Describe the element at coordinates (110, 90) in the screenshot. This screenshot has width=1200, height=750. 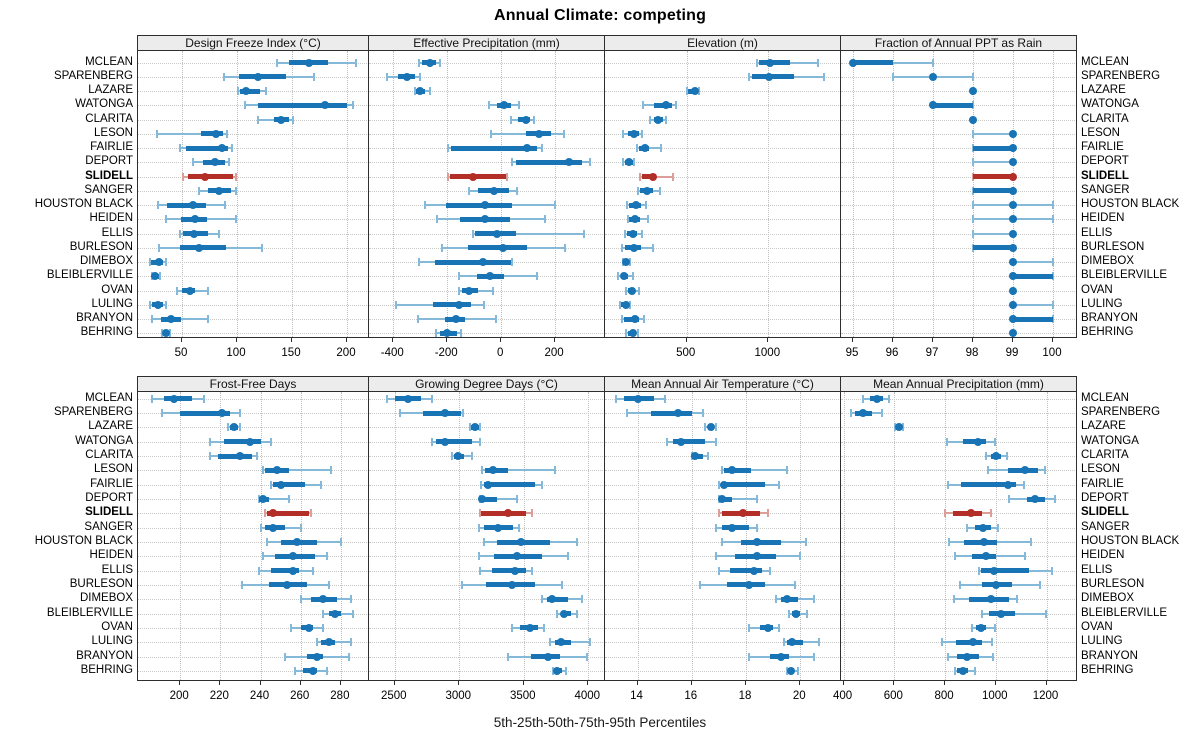
I see `row-label-left: LAZARE` at that location.